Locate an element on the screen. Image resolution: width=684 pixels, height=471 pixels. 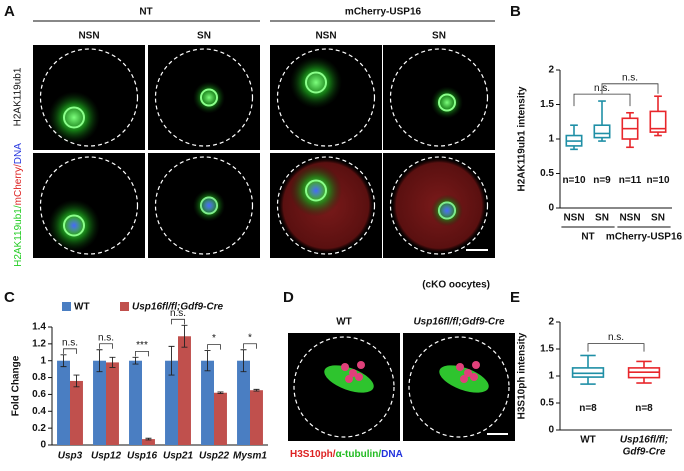
x-tick-label: Usp12 is located at coordinates (106, 456).